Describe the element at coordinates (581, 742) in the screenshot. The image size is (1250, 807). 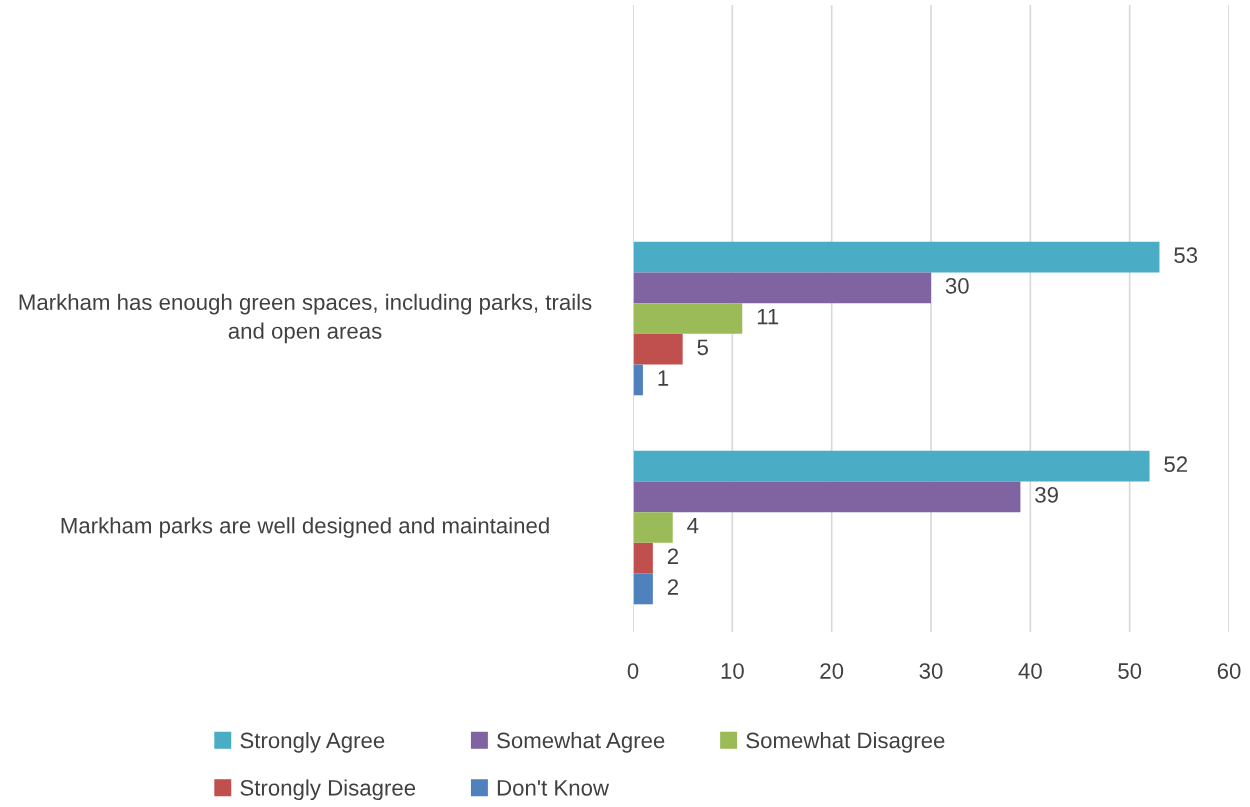
I see `legend-label: Somewhat Agree` at that location.